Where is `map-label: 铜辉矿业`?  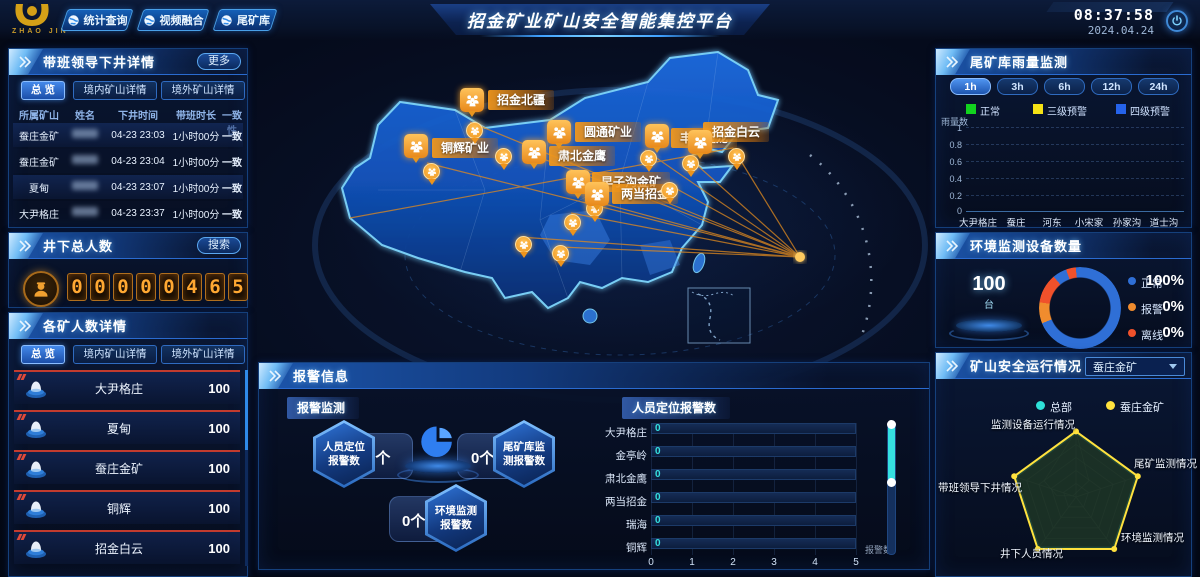 map-label: 铜辉矿业 is located at coordinates (465, 148).